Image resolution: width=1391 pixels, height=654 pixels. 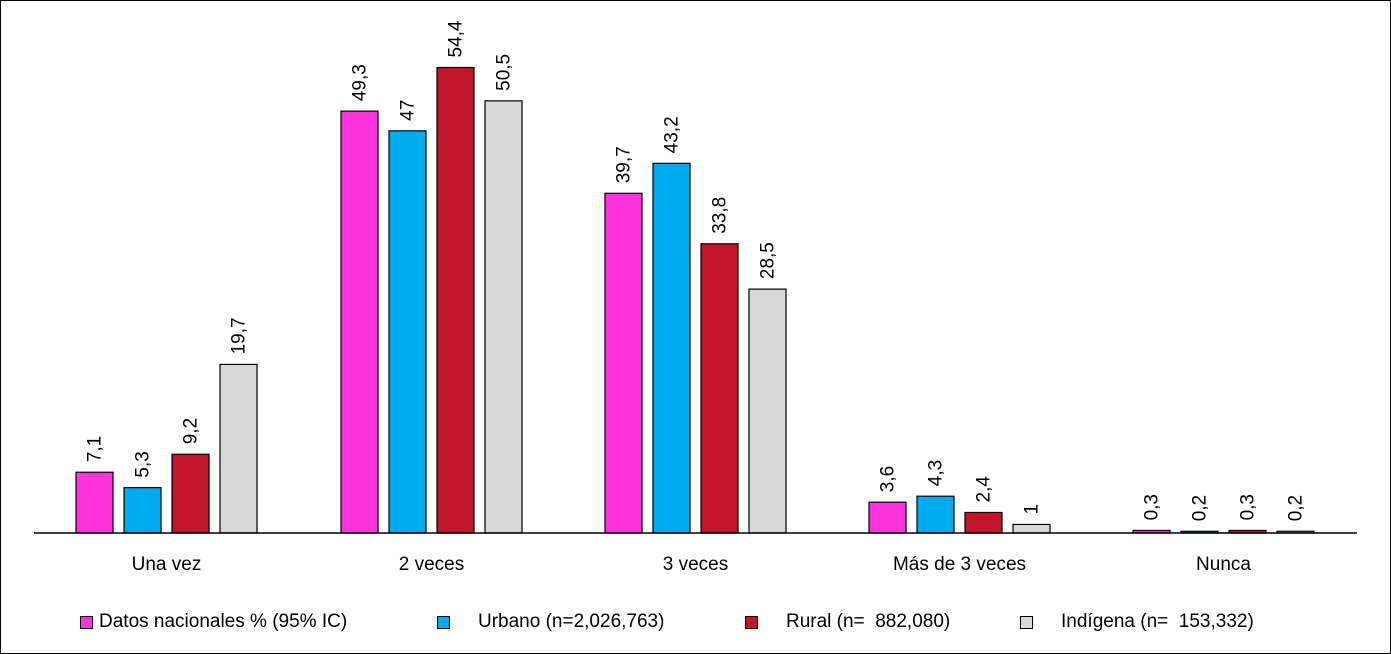 I want to click on data-label: 50,5, so click(x=504, y=72).